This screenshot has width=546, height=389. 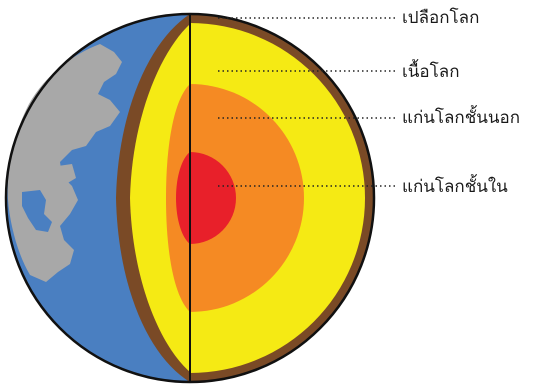 What do you see at coordinates (247, 198) in the screenshot?
I see `outer-core-layer` at bounding box center [247, 198].